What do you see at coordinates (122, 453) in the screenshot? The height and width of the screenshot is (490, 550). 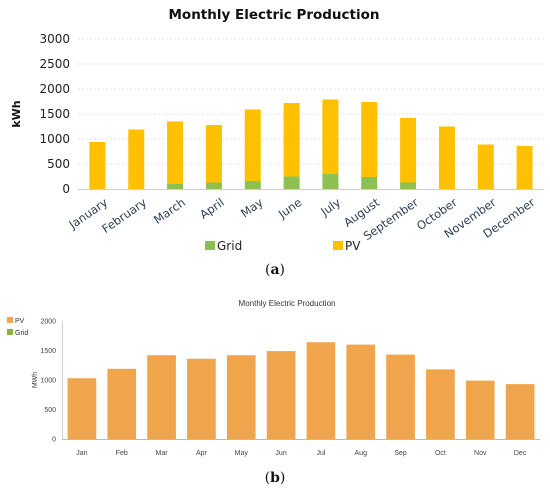 I see `chart-b-category-label: Feb` at bounding box center [122, 453].